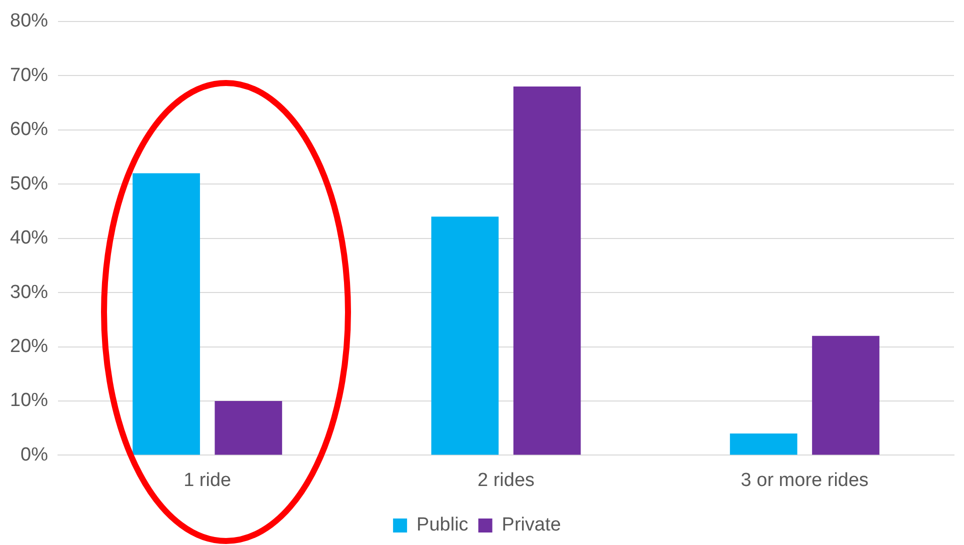 The height and width of the screenshot is (545, 964). What do you see at coordinates (29, 129) in the screenshot?
I see `y-tick-label: 60%` at bounding box center [29, 129].